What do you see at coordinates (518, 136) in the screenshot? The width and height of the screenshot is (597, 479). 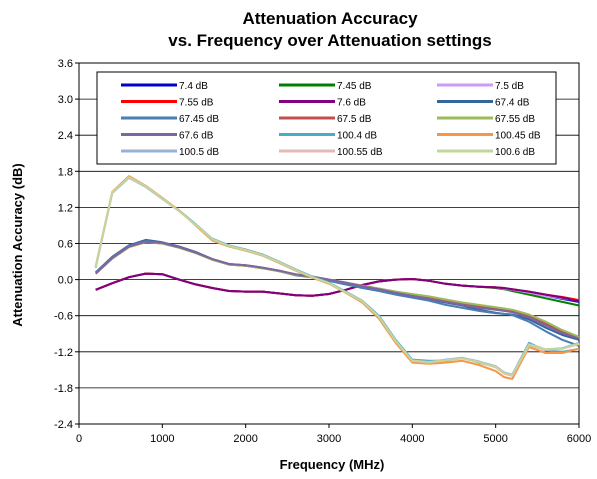 I see `legend-label-11: 100.45 dB` at bounding box center [518, 136].